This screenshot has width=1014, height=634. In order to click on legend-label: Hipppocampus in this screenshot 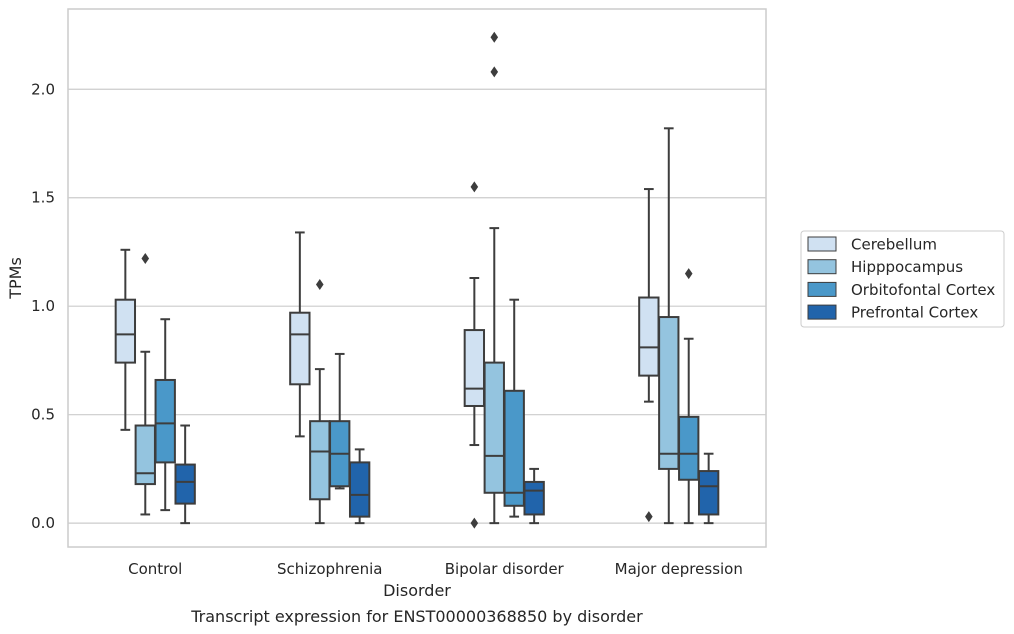, I will do `click(907, 267)`.